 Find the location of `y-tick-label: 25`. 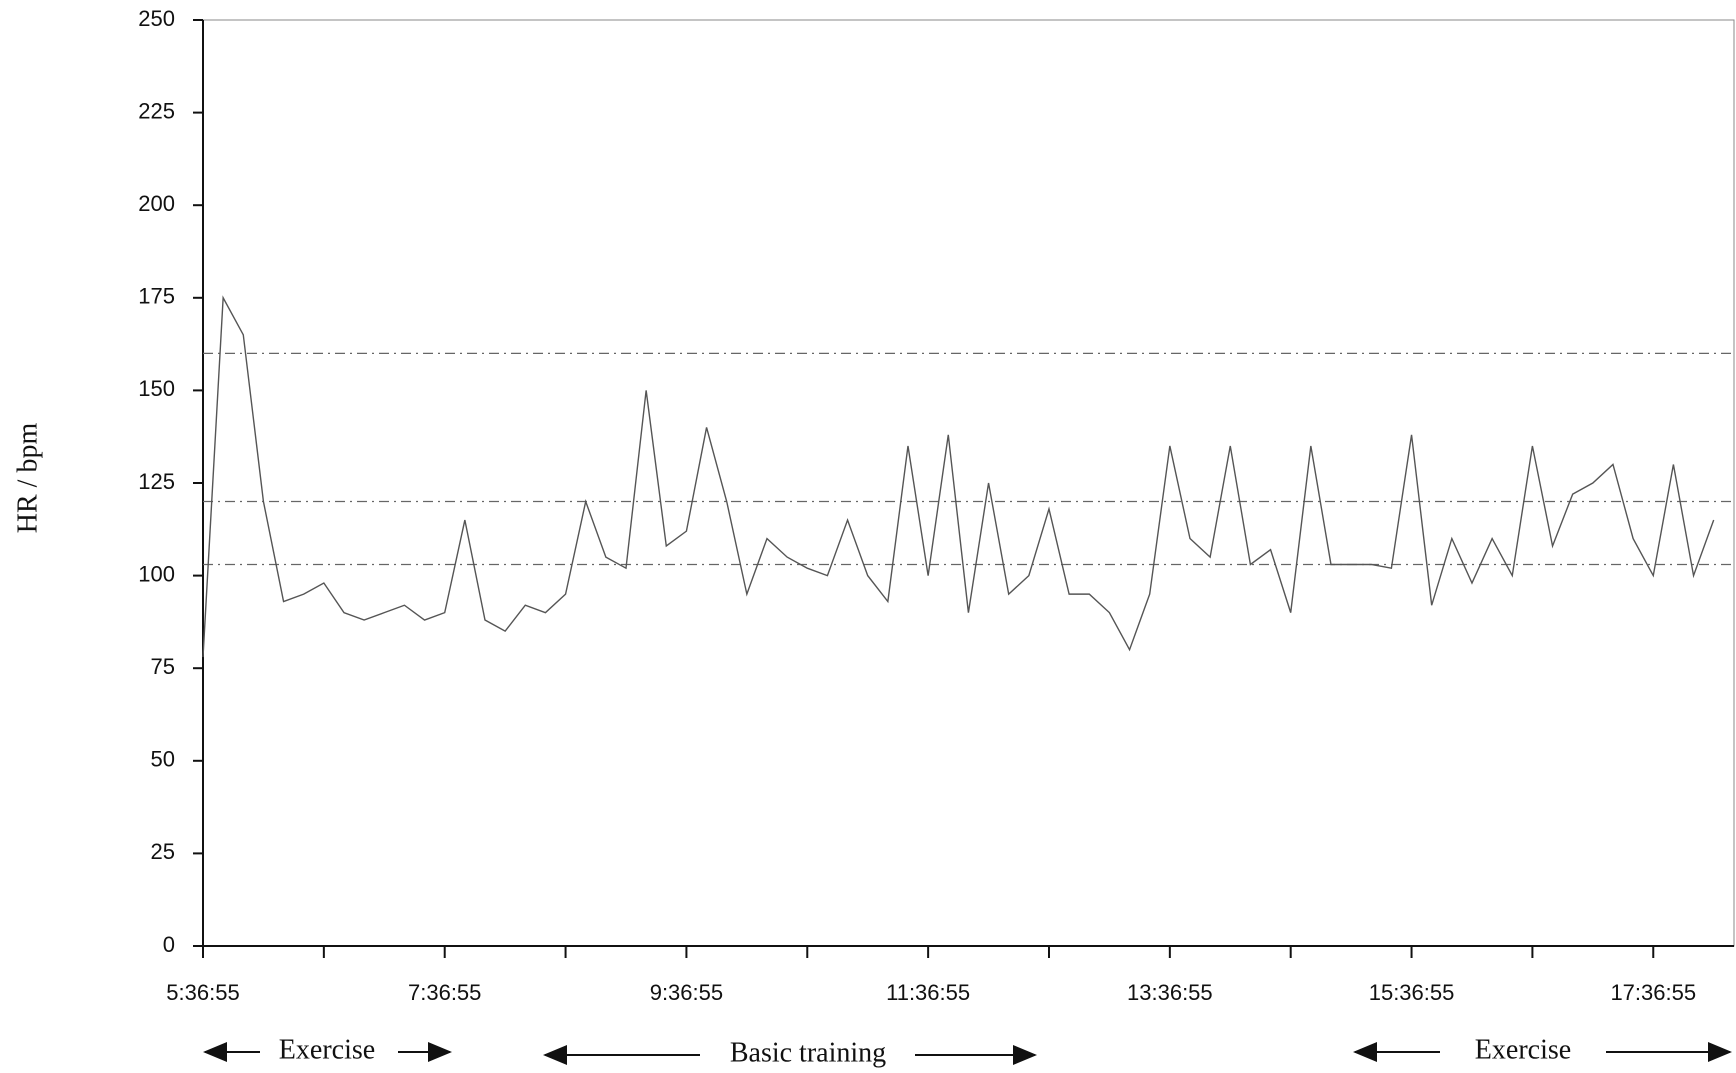

y-tick-label: 25 is located at coordinates (163, 851).